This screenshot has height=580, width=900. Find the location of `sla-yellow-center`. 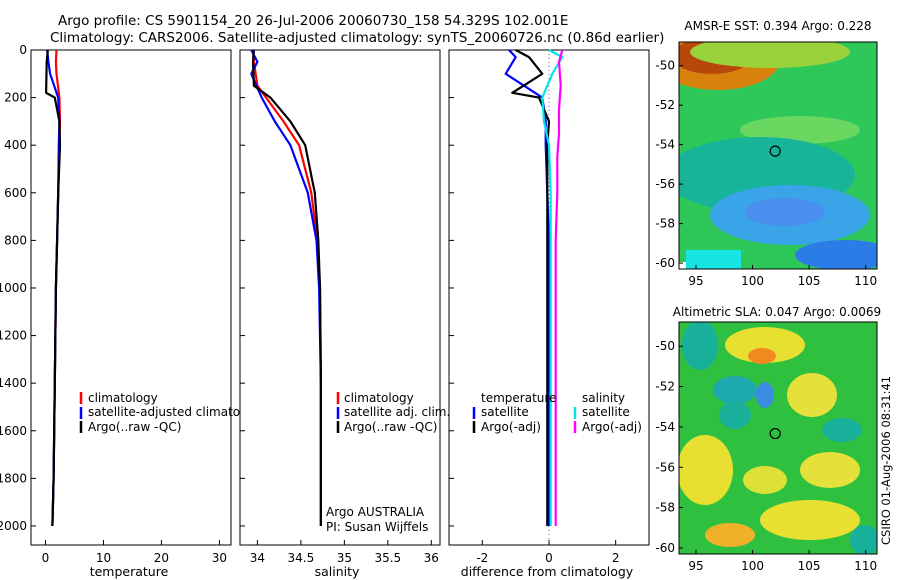

sla-yellow-center is located at coordinates (765, 480).